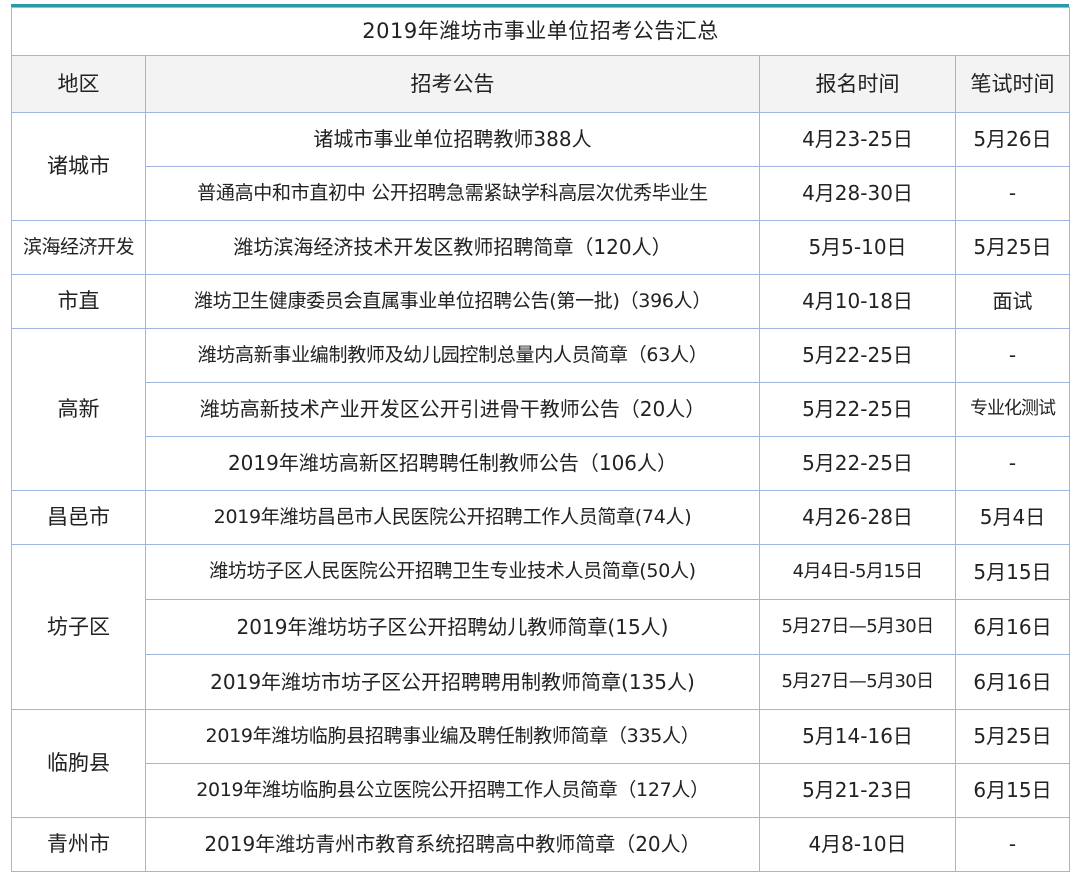  What do you see at coordinates (452, 84) in the screenshot?
I see `column-header-notice: 招考公告` at bounding box center [452, 84].